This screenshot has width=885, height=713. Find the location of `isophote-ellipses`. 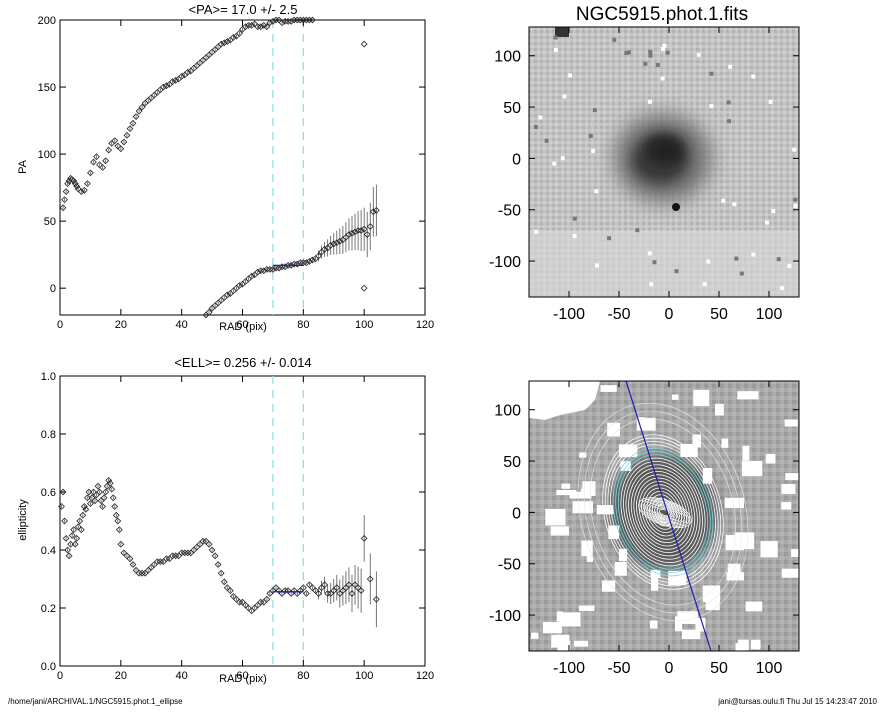

isophote-ellipses is located at coordinates (663, 512).